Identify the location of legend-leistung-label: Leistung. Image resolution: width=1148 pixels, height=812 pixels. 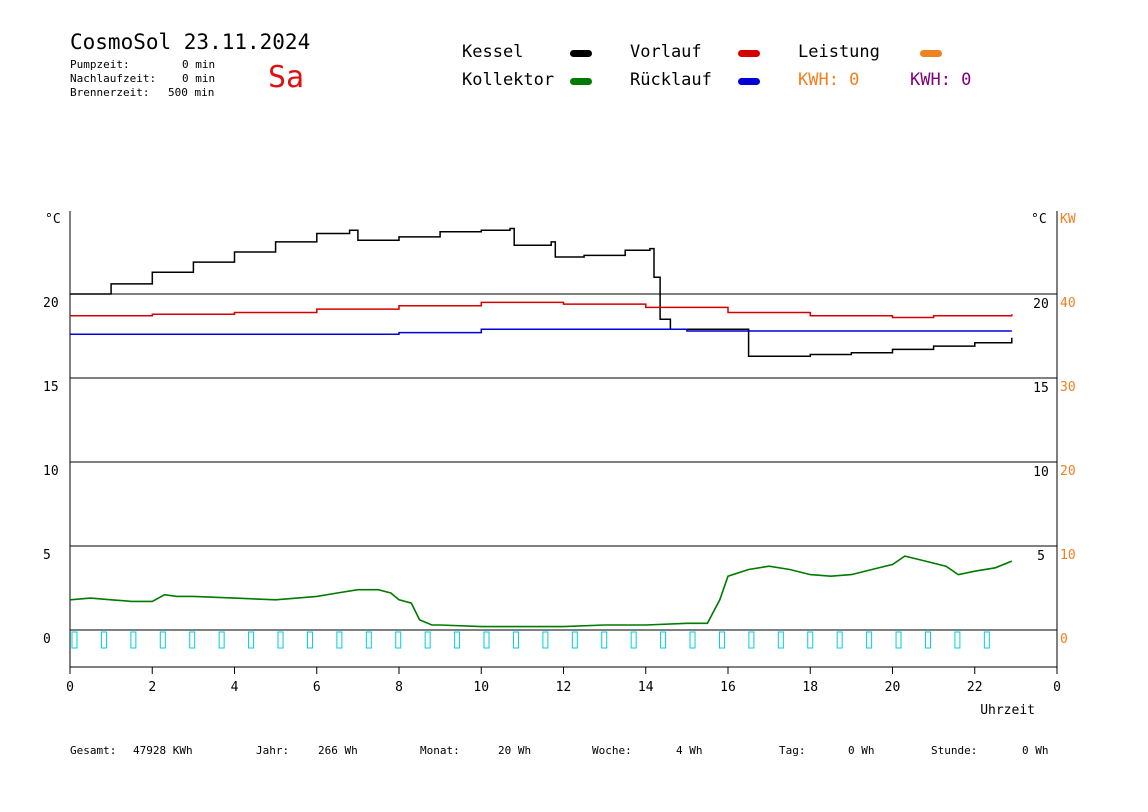
(839, 52).